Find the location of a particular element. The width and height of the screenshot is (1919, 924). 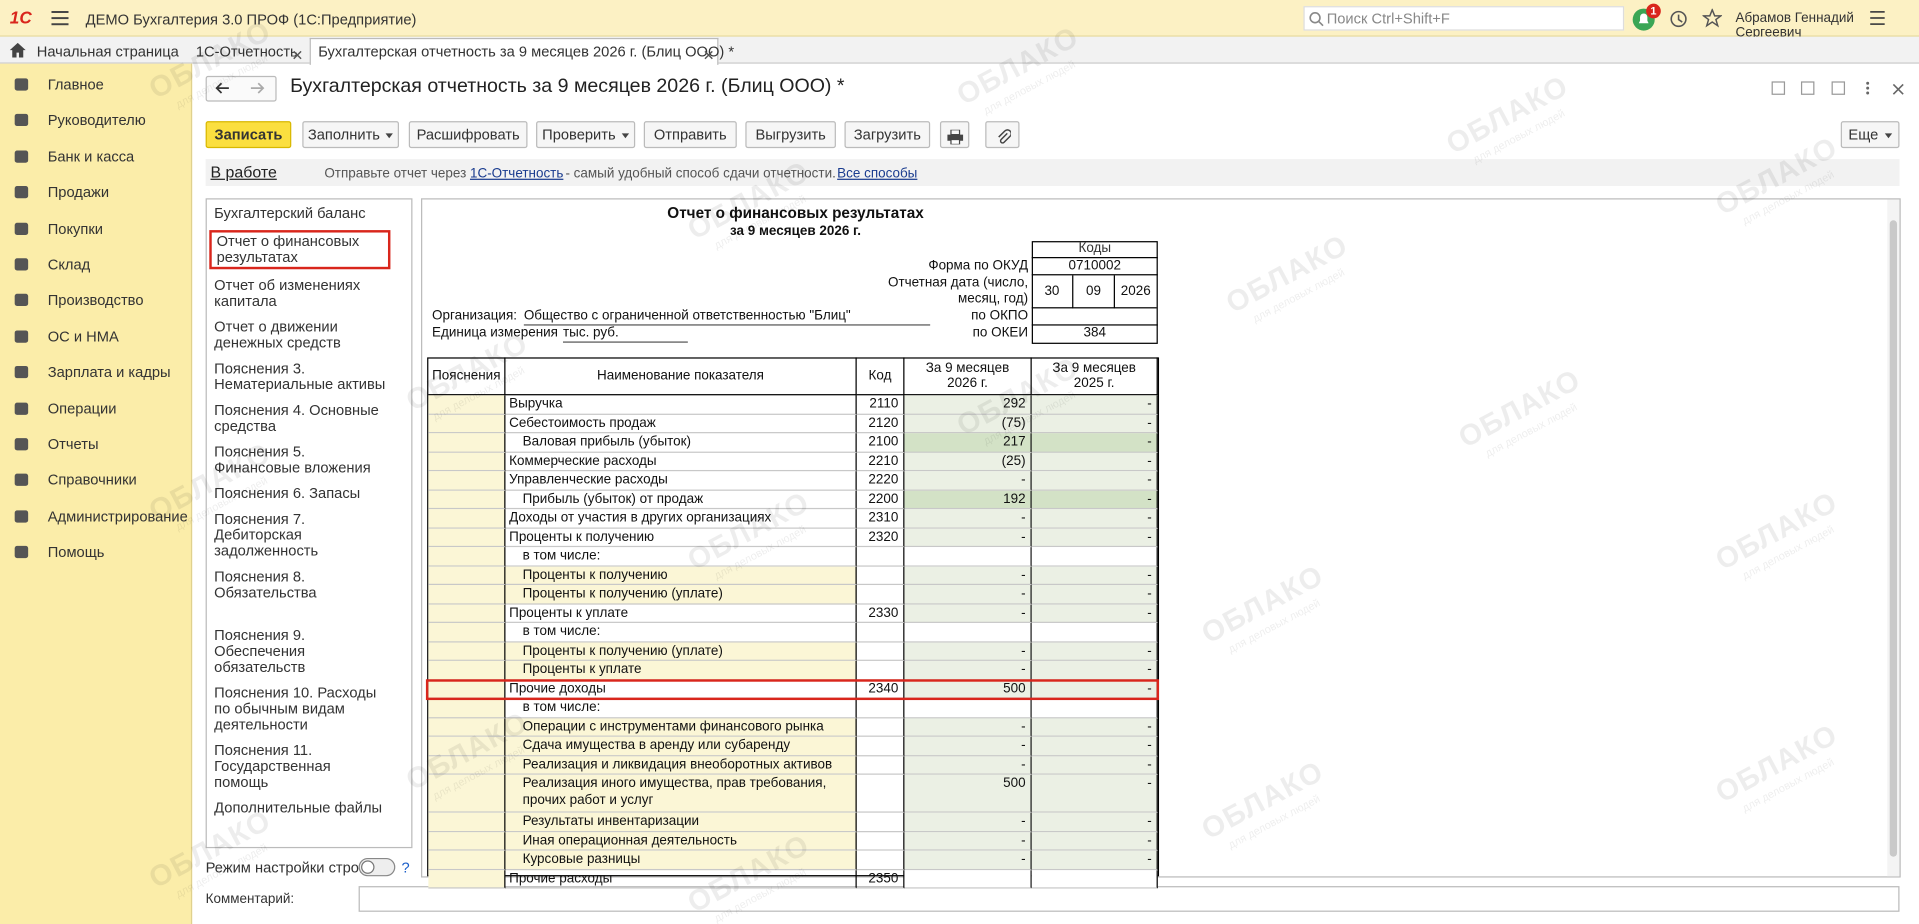

info-link: Все способы is located at coordinates (877, 174).